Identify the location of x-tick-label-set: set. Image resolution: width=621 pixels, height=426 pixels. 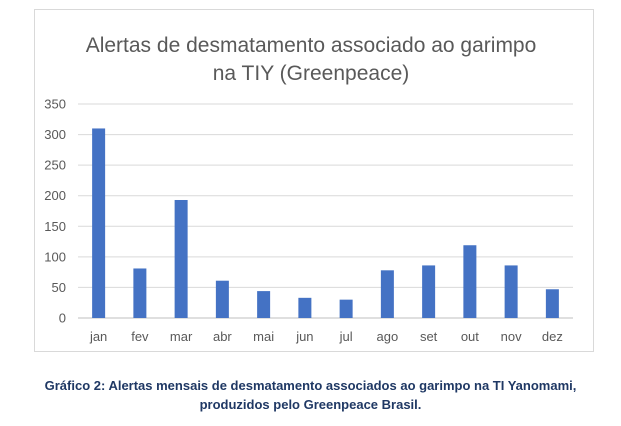
(429, 336).